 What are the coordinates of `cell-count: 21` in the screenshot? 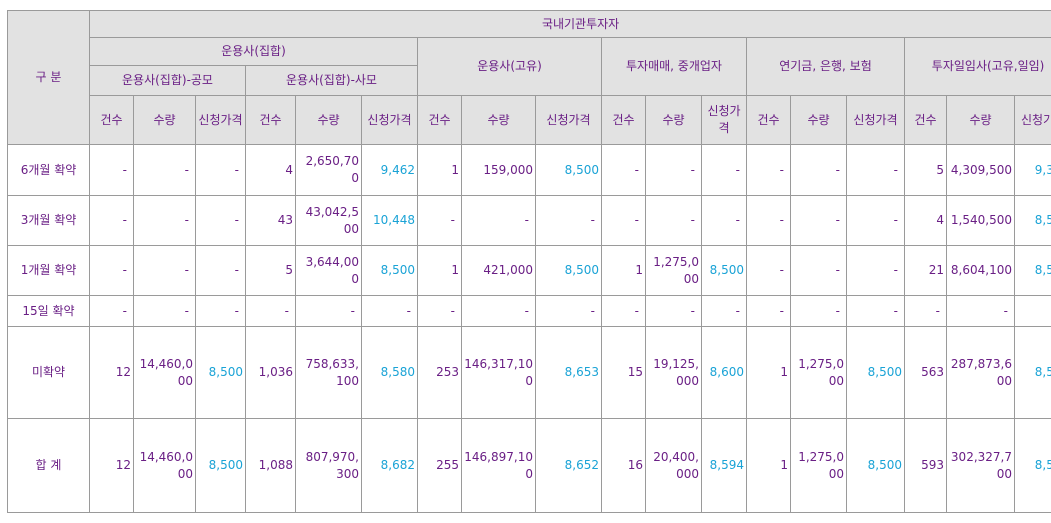 It's located at (925, 270).